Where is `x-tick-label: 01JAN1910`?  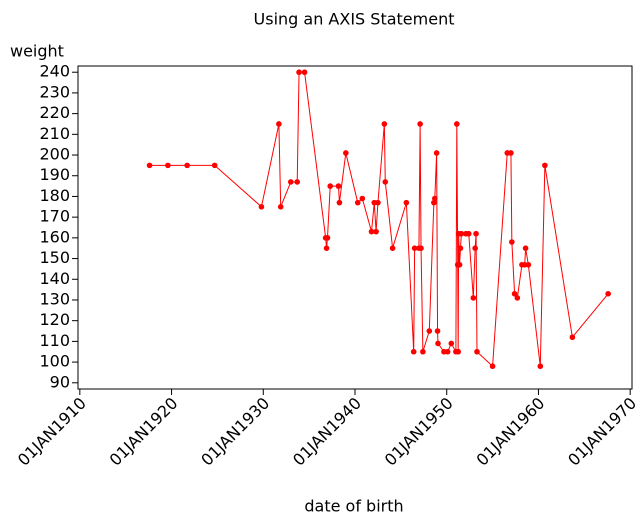 x-tick-label: 01JAN1910 is located at coordinates (52, 432).